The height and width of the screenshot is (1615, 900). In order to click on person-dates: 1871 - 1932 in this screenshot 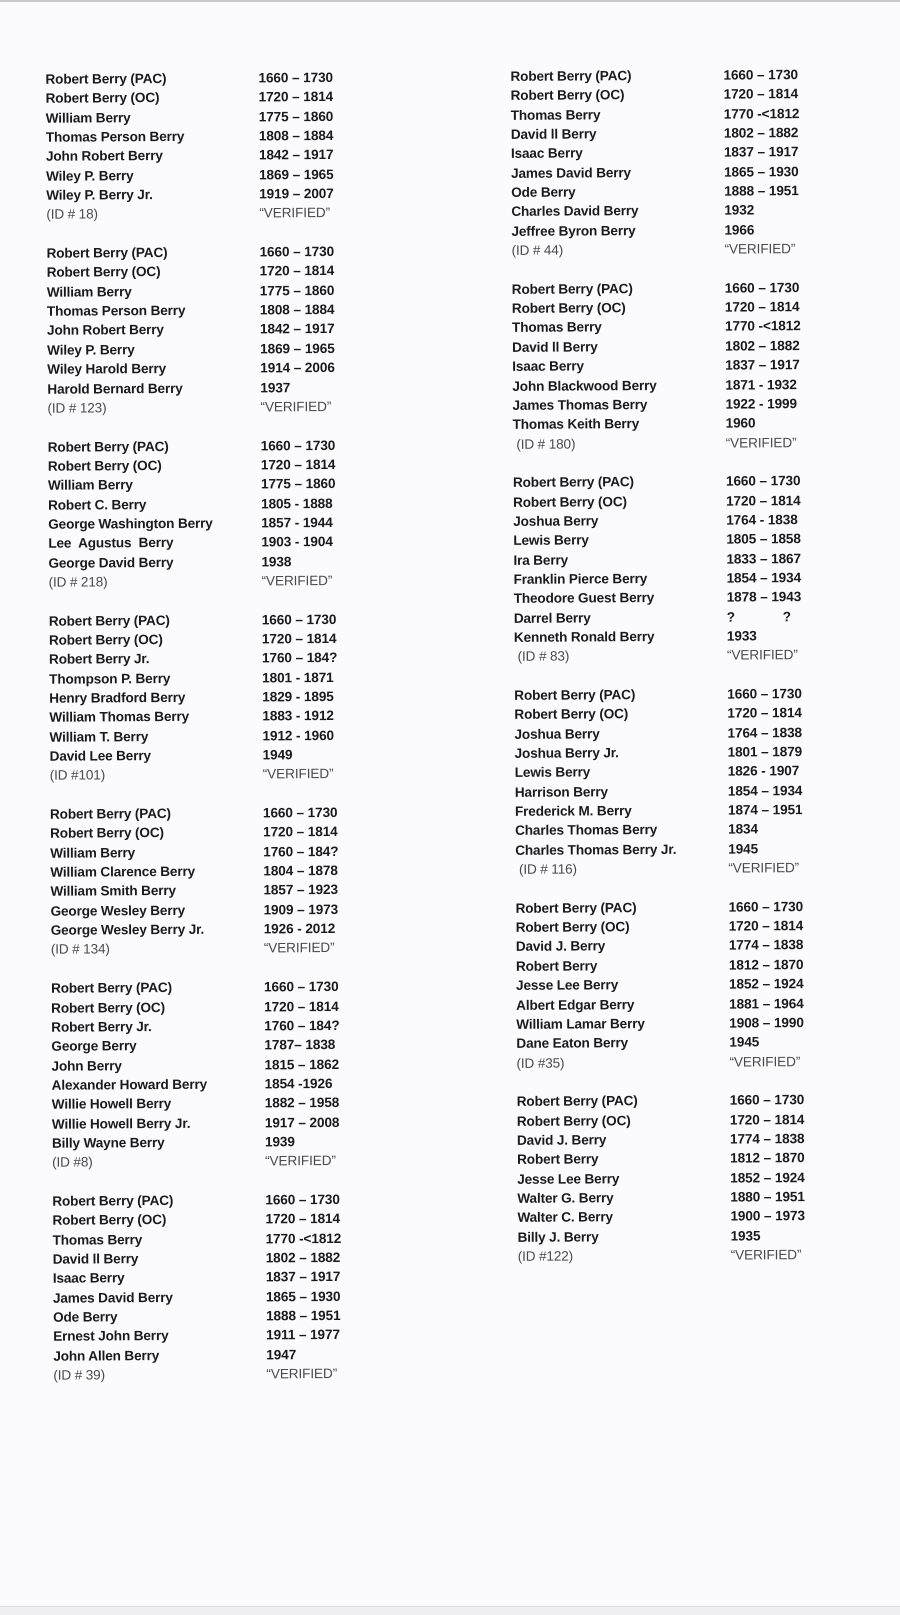, I will do `click(761, 384)`.